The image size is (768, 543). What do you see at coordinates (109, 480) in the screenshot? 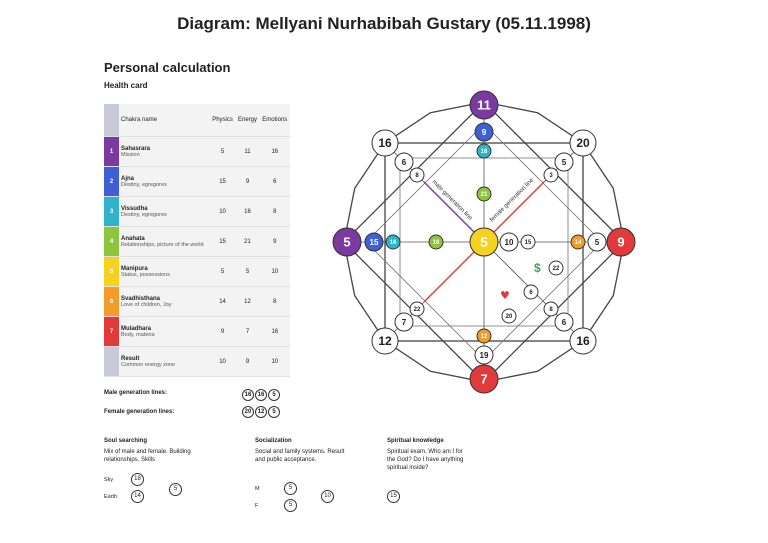
I see `sky-label: Sky` at bounding box center [109, 480].